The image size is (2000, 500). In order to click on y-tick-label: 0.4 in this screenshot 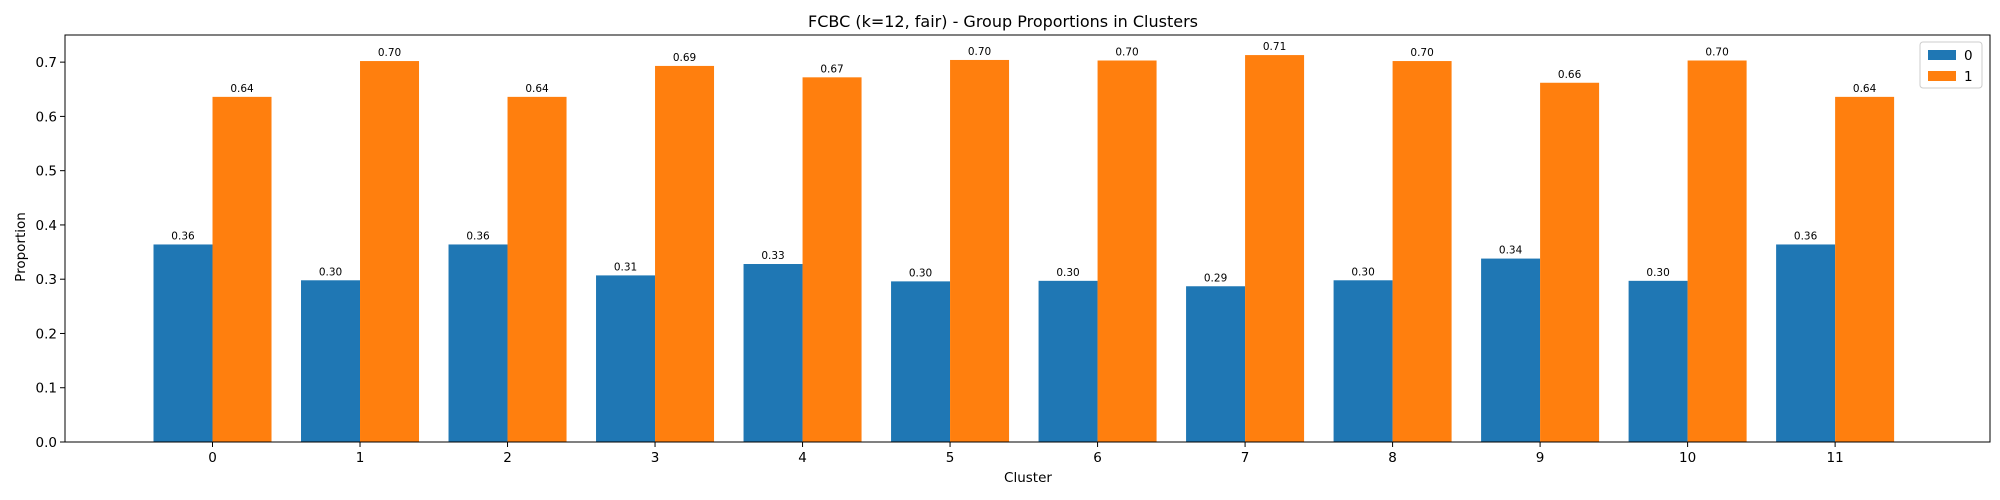, I will do `click(46, 226)`.